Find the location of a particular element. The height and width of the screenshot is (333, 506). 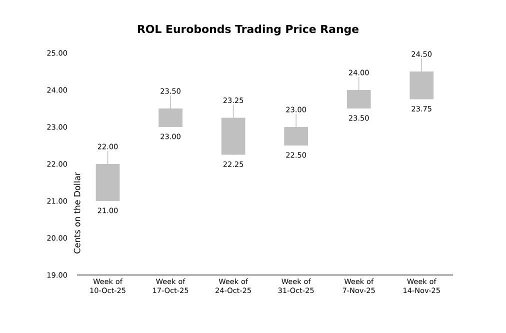

y-axis-title: Cents on the Dollar is located at coordinates (77, 213).